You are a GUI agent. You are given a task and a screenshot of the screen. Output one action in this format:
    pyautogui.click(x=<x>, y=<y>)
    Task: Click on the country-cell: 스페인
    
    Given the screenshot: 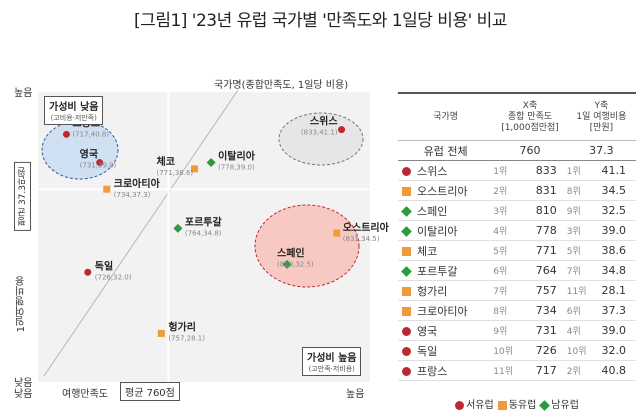 What is the action you would take?
    pyautogui.click(x=446, y=210)
    